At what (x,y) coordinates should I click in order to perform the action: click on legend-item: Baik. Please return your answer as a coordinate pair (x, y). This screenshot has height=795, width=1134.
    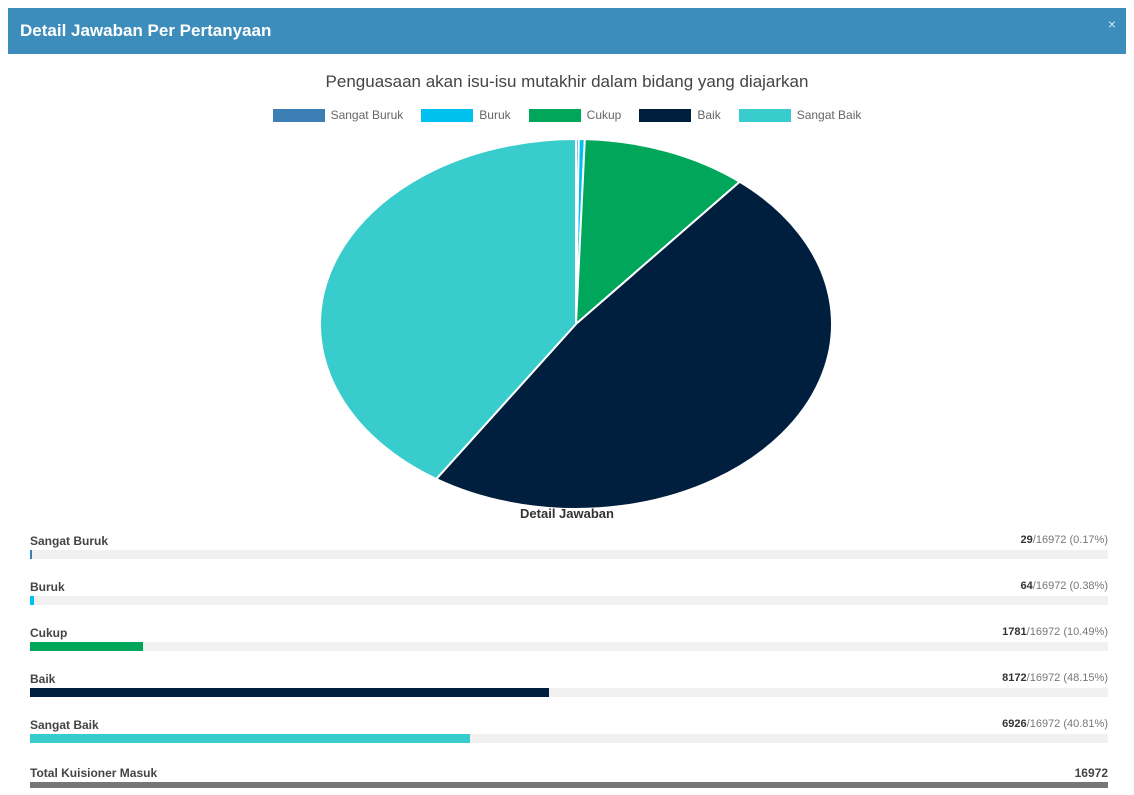
    Looking at the image, I should click on (680, 115).